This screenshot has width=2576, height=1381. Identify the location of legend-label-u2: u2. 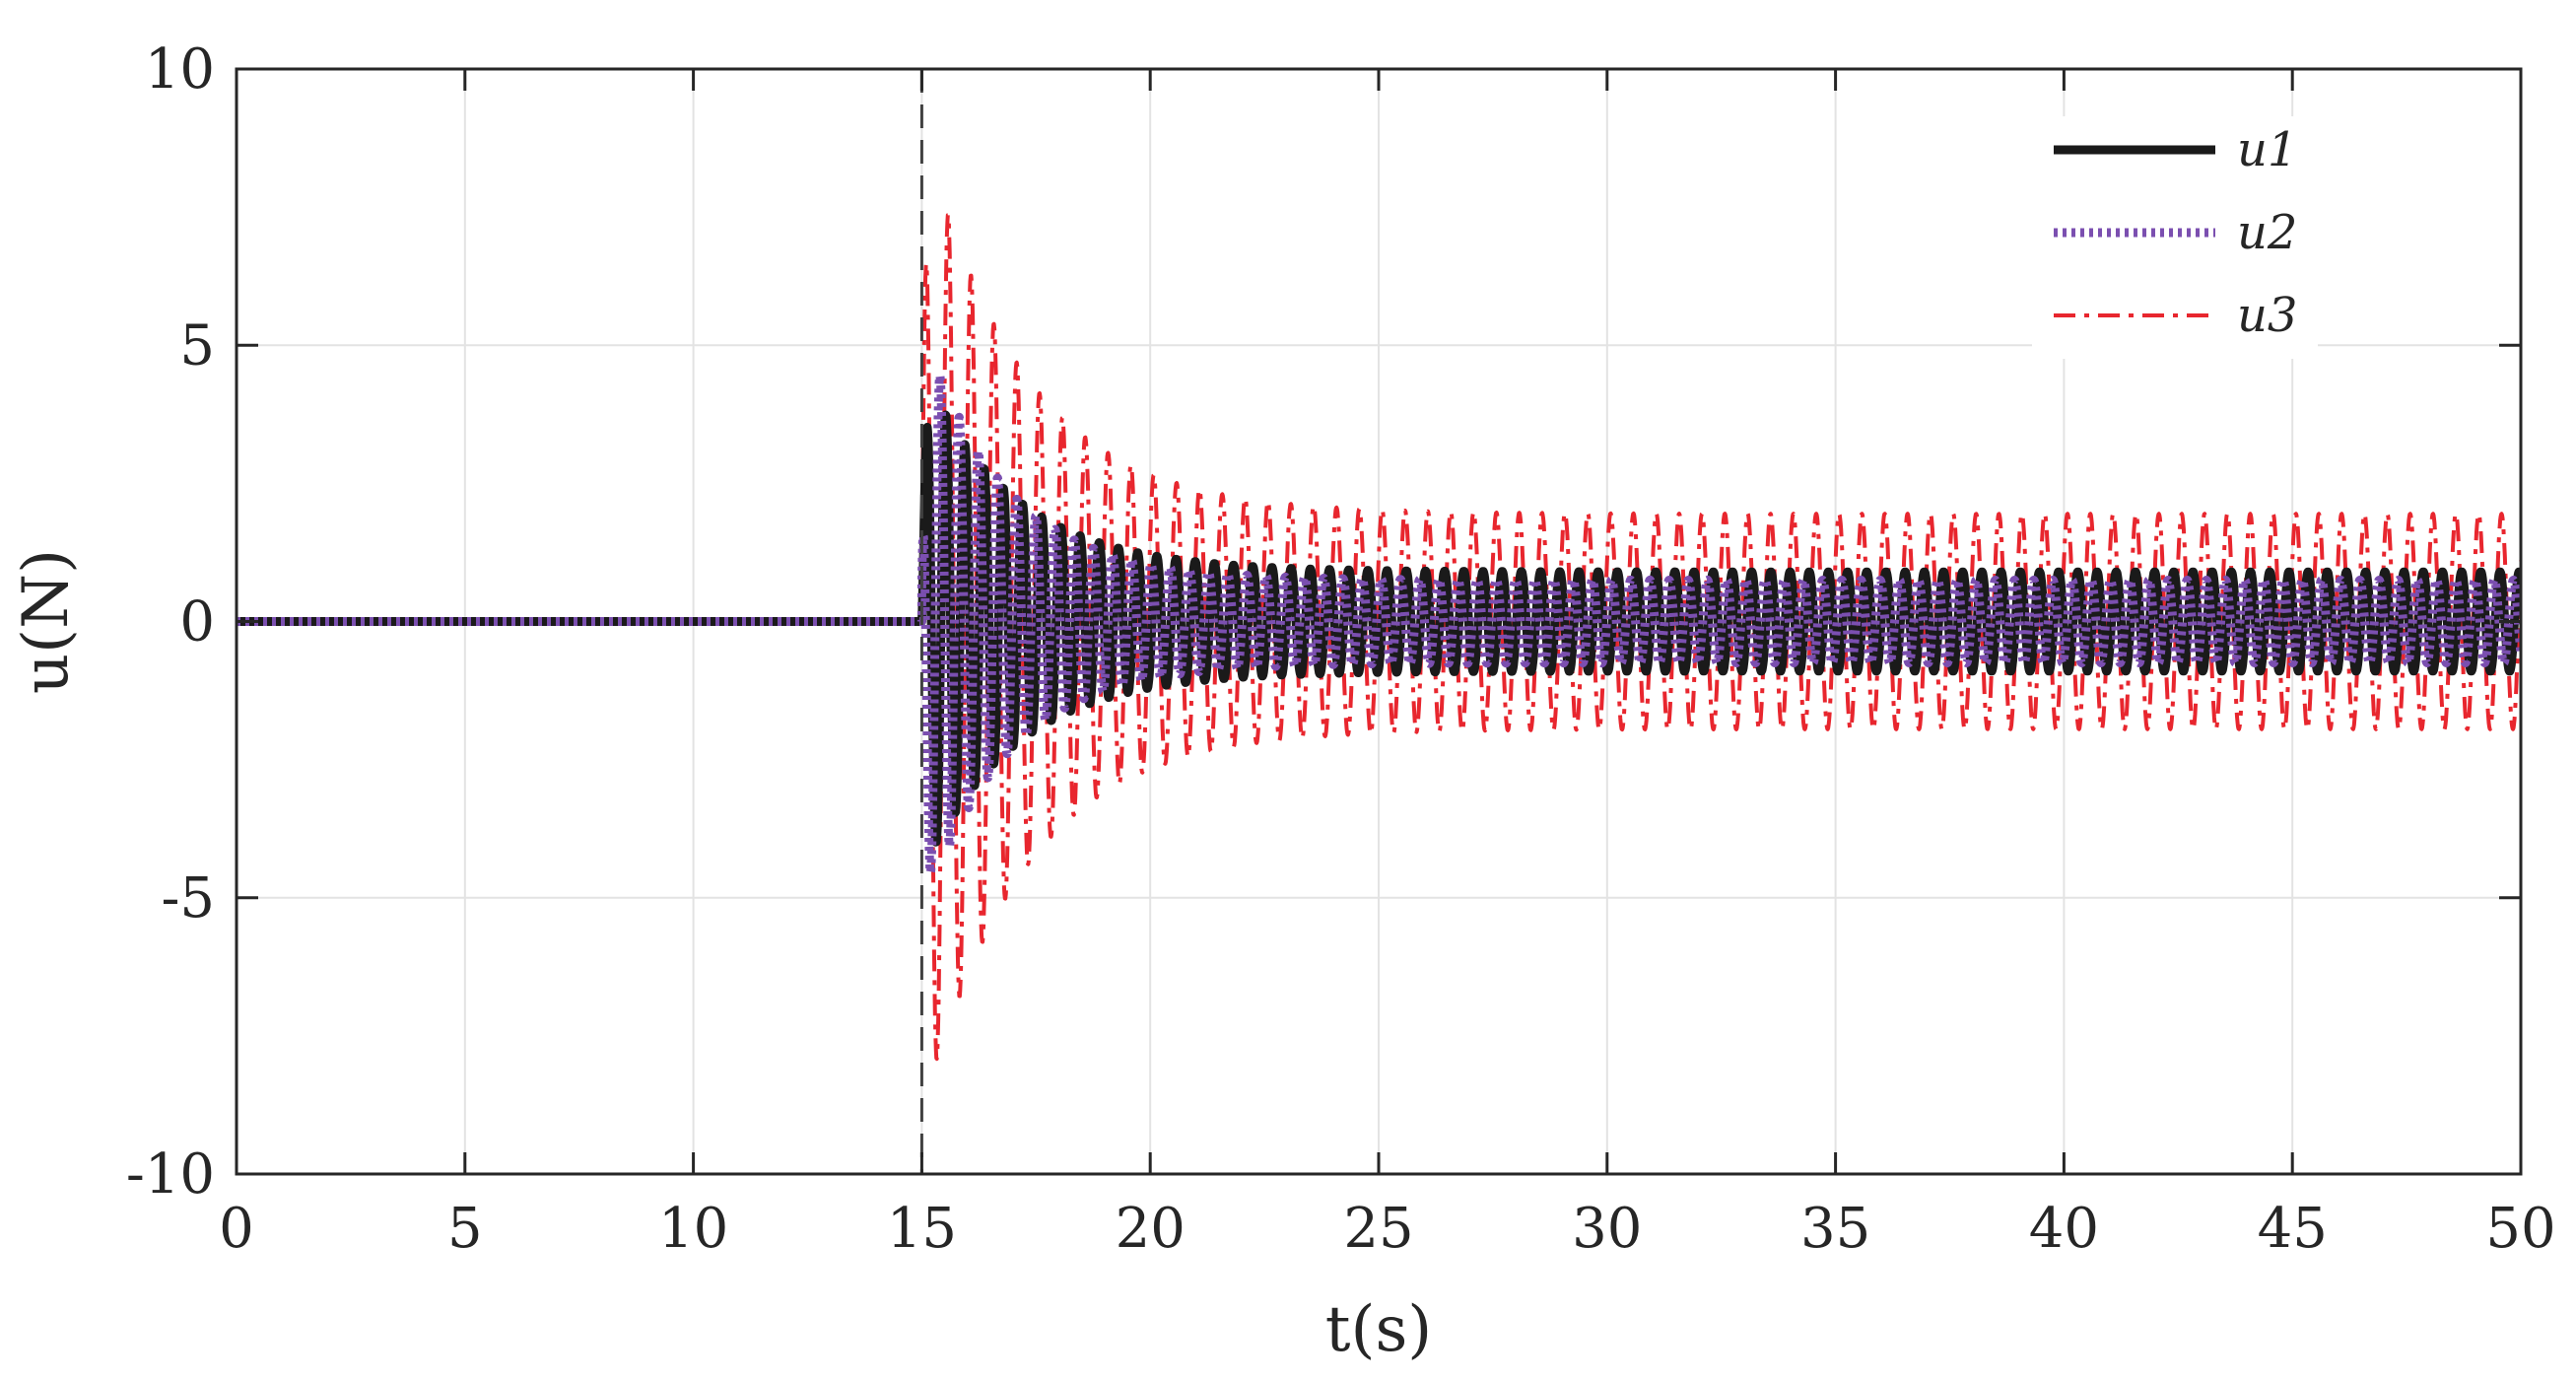
(2267, 232).